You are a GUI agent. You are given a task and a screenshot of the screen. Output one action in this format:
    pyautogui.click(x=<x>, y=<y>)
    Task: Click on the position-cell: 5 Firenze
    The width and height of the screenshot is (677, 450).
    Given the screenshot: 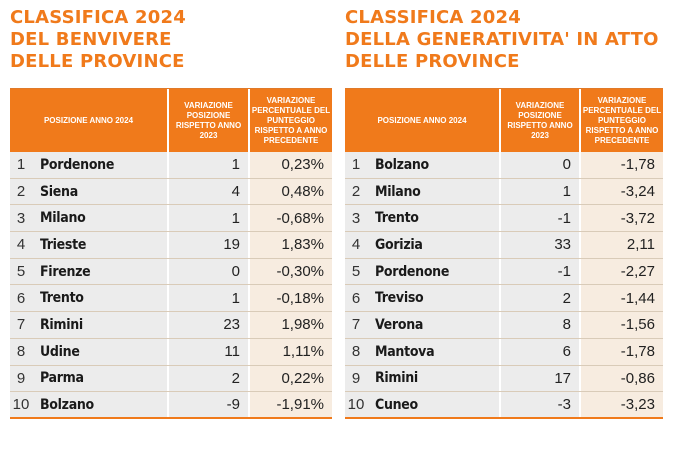 What is the action you would take?
    pyautogui.click(x=88, y=271)
    